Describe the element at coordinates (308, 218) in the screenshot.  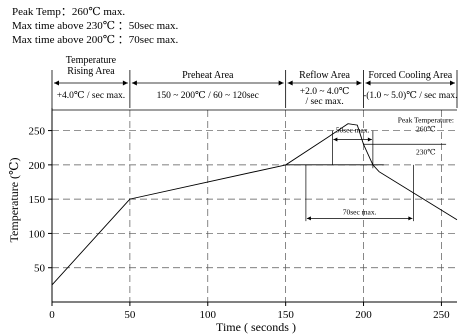
I see `span-70sec-arrow-left` at that location.